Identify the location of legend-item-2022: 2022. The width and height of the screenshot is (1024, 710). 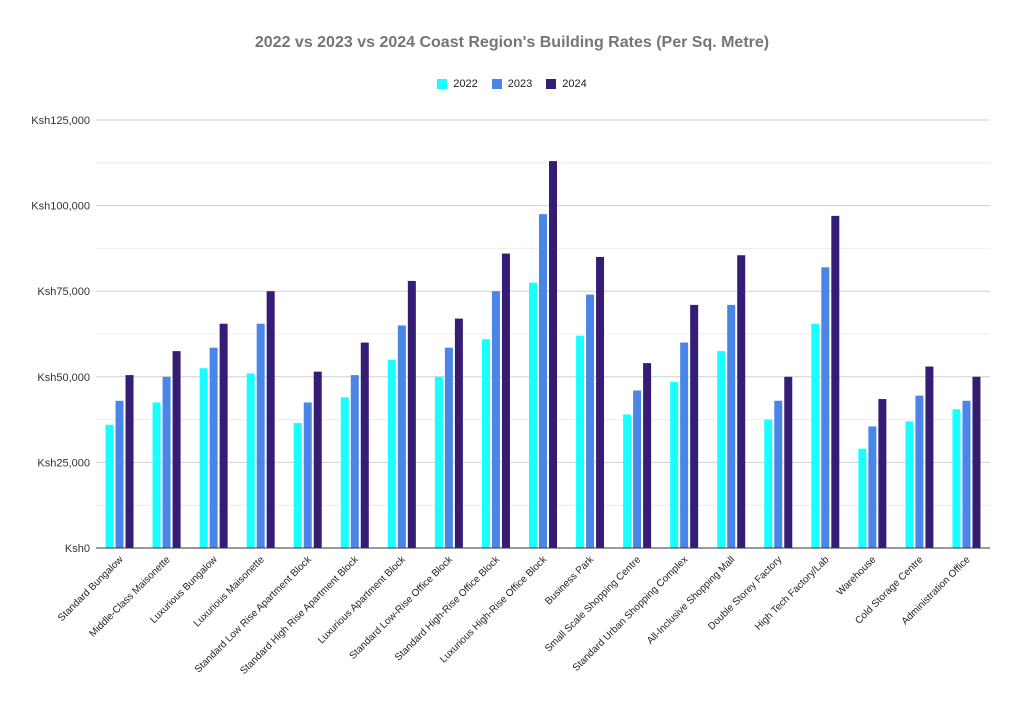
(457, 84).